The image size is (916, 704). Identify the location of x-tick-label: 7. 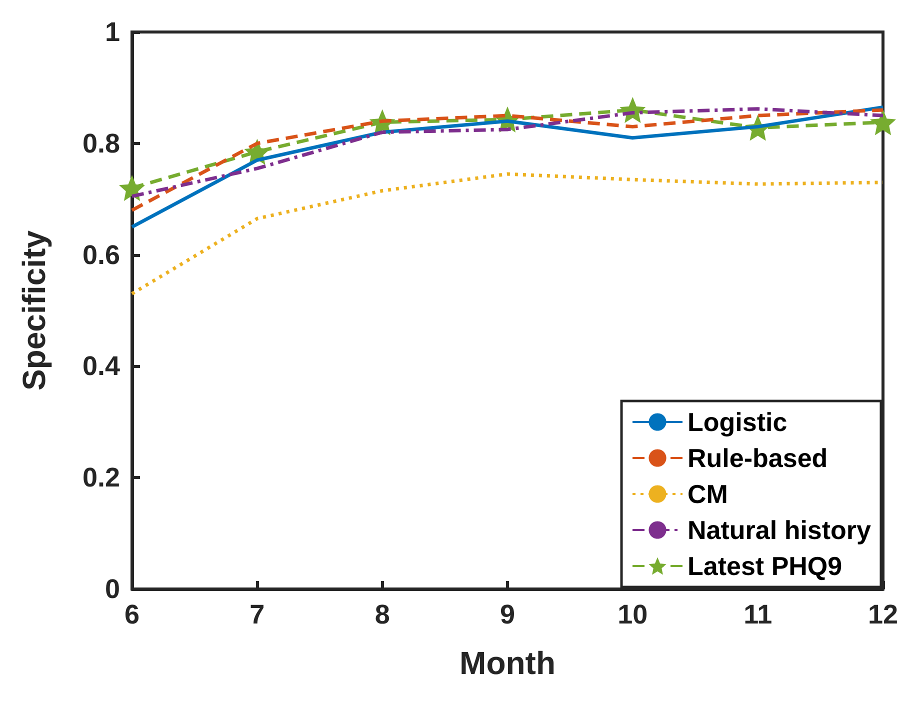
(257, 615).